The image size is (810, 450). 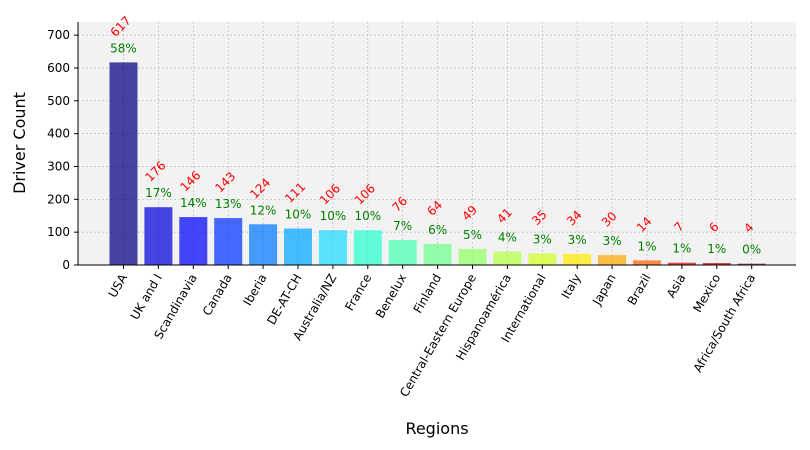 What do you see at coordinates (402, 226) in the screenshot?
I see `percent-label: 7%` at bounding box center [402, 226].